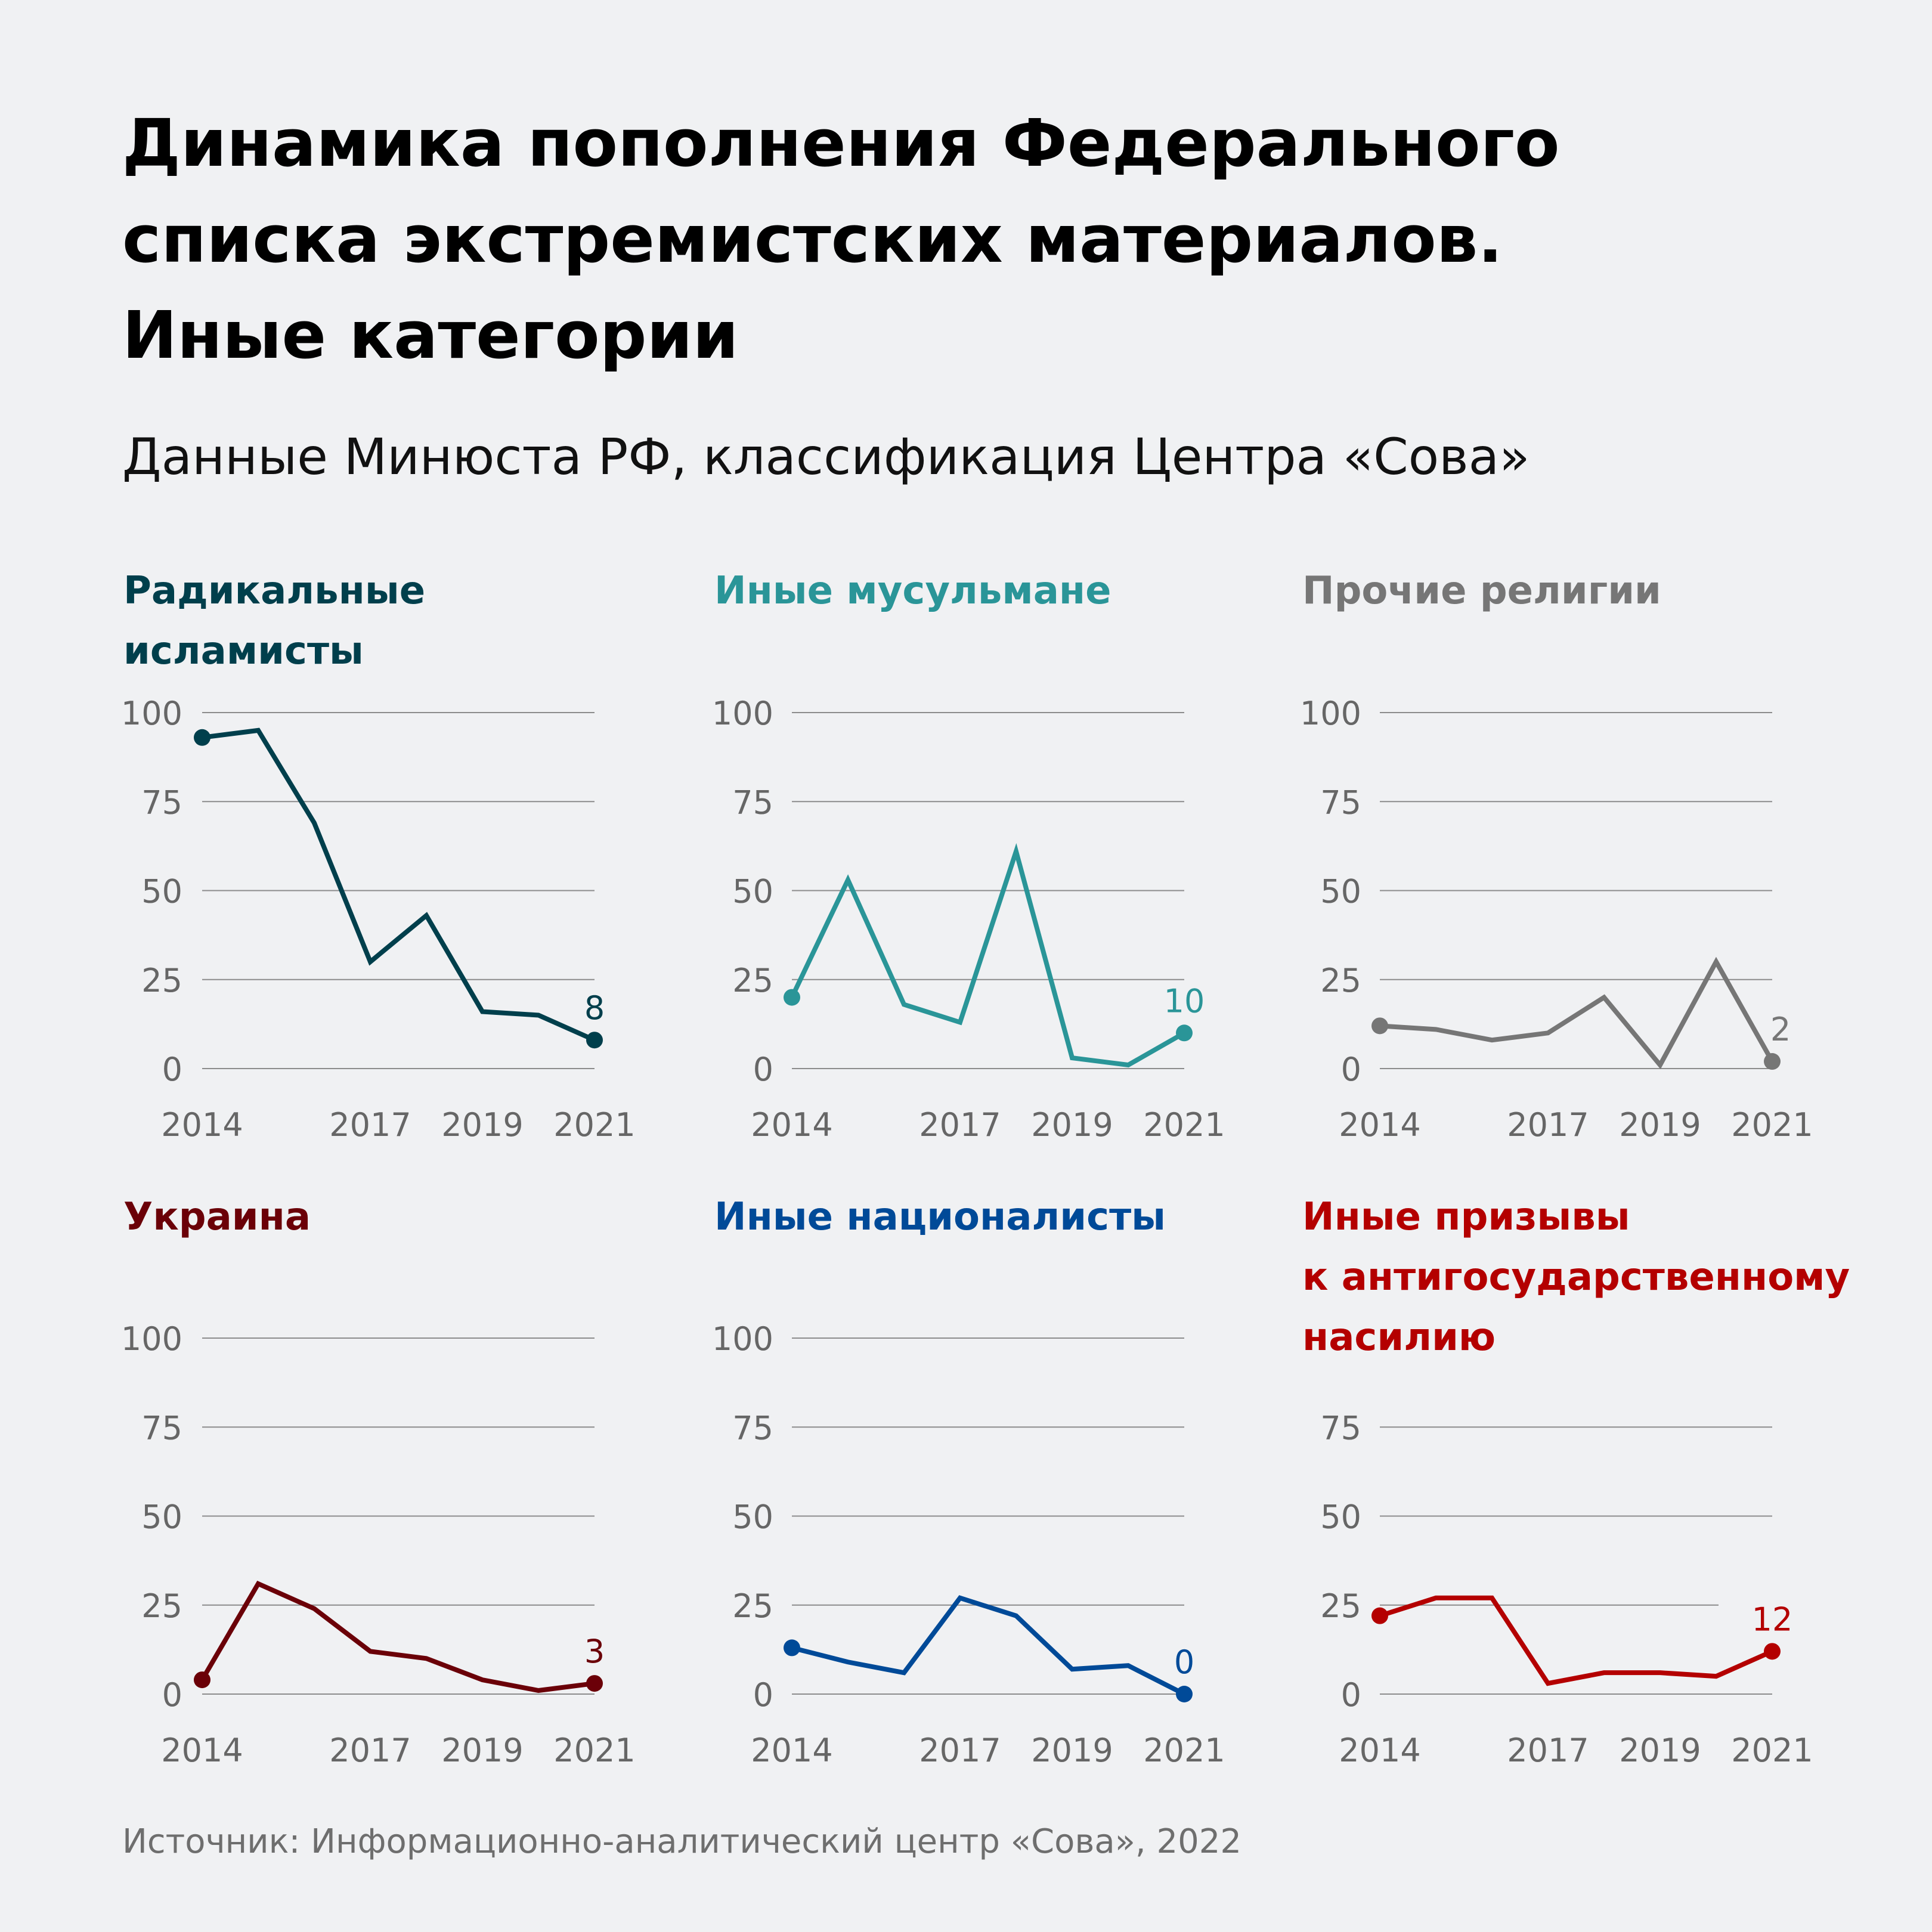  I want to click on title-line: Динамика пополнения Федерального, so click(841, 143).